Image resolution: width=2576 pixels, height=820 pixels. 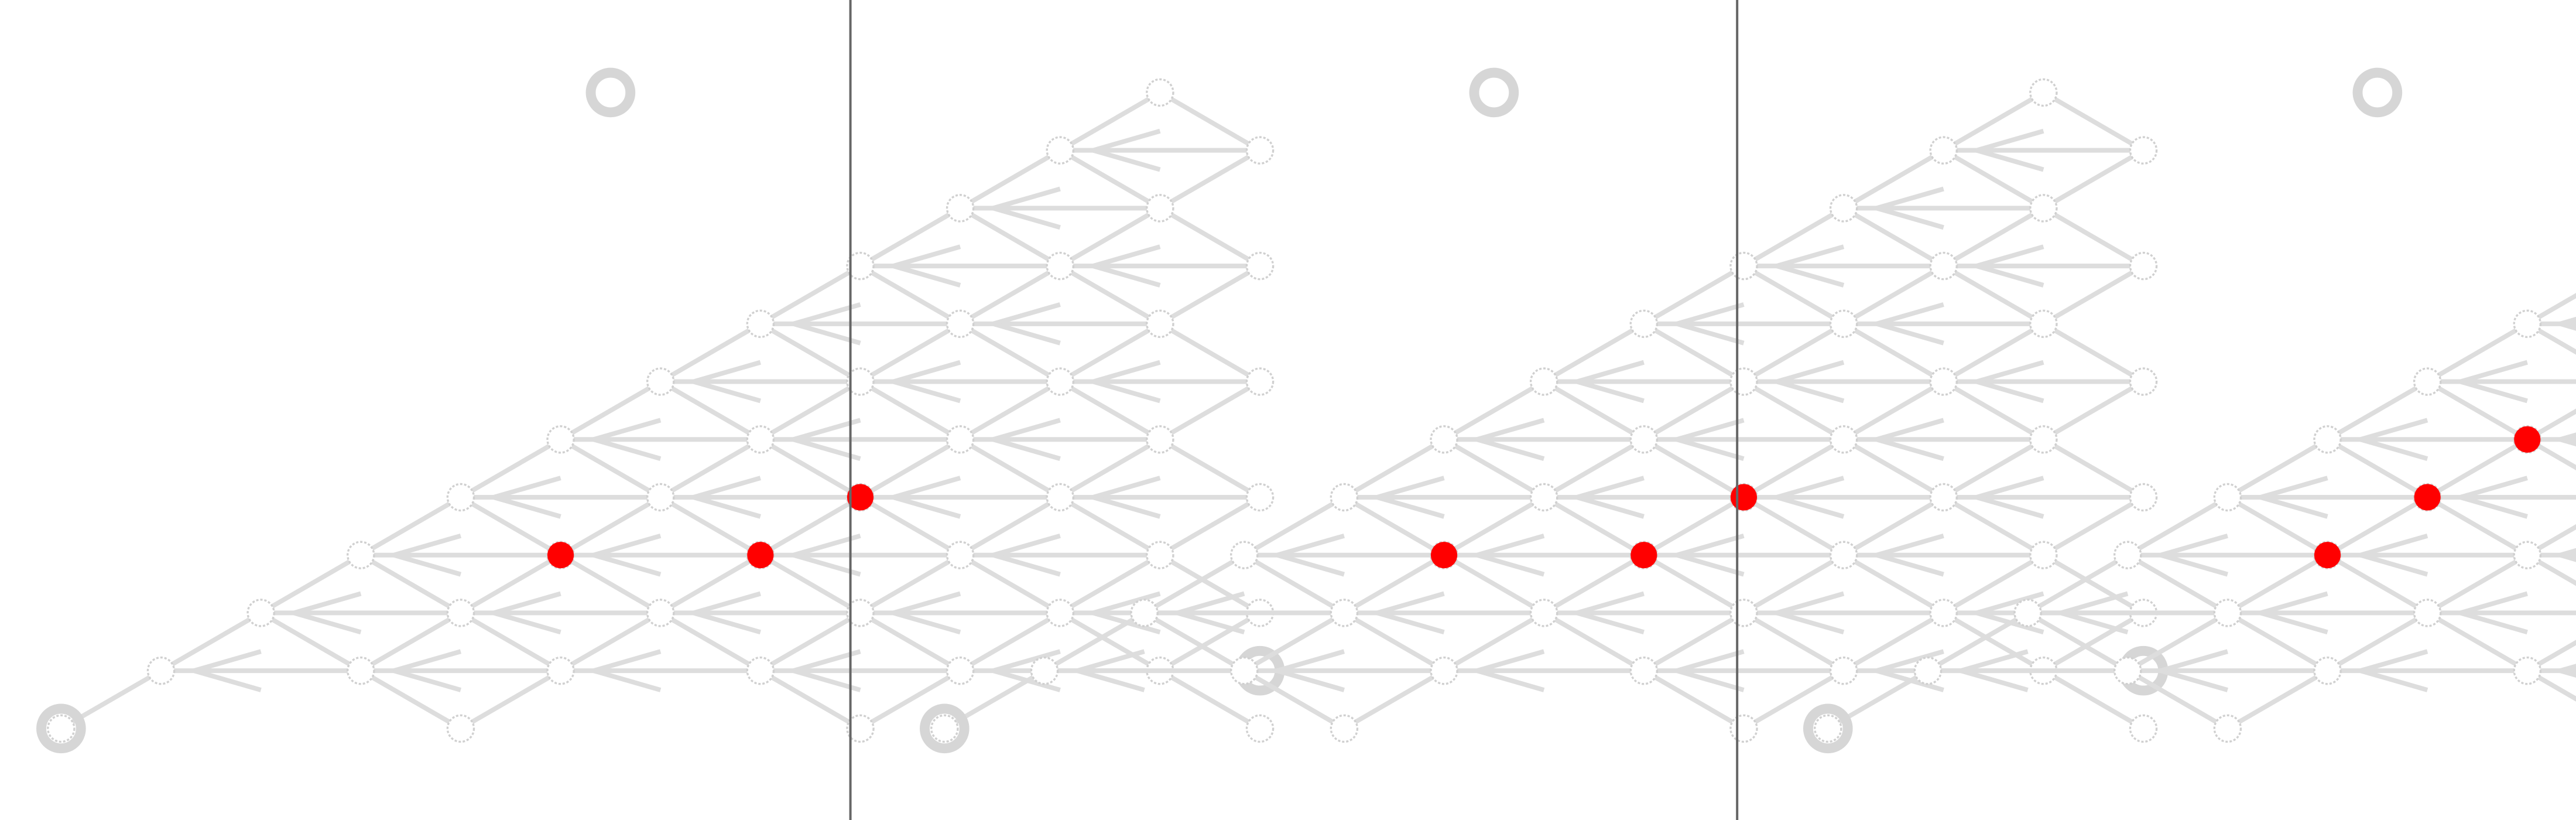 What do you see at coordinates (2178, 526) in the screenshot?
I see `lattice-nodes` at bounding box center [2178, 526].